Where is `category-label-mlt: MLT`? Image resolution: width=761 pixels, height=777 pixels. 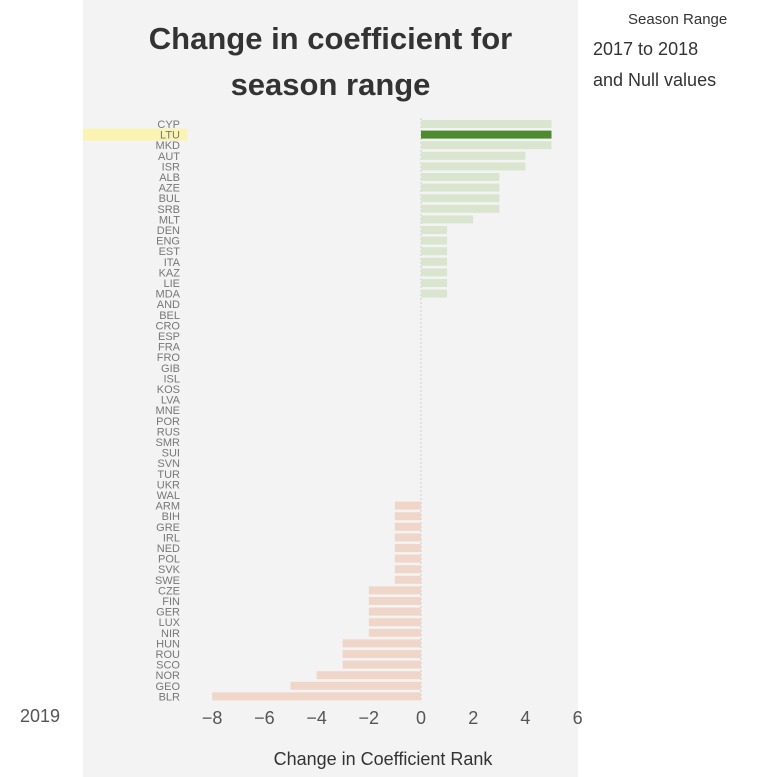
category-label-mlt: MLT is located at coordinates (169, 220).